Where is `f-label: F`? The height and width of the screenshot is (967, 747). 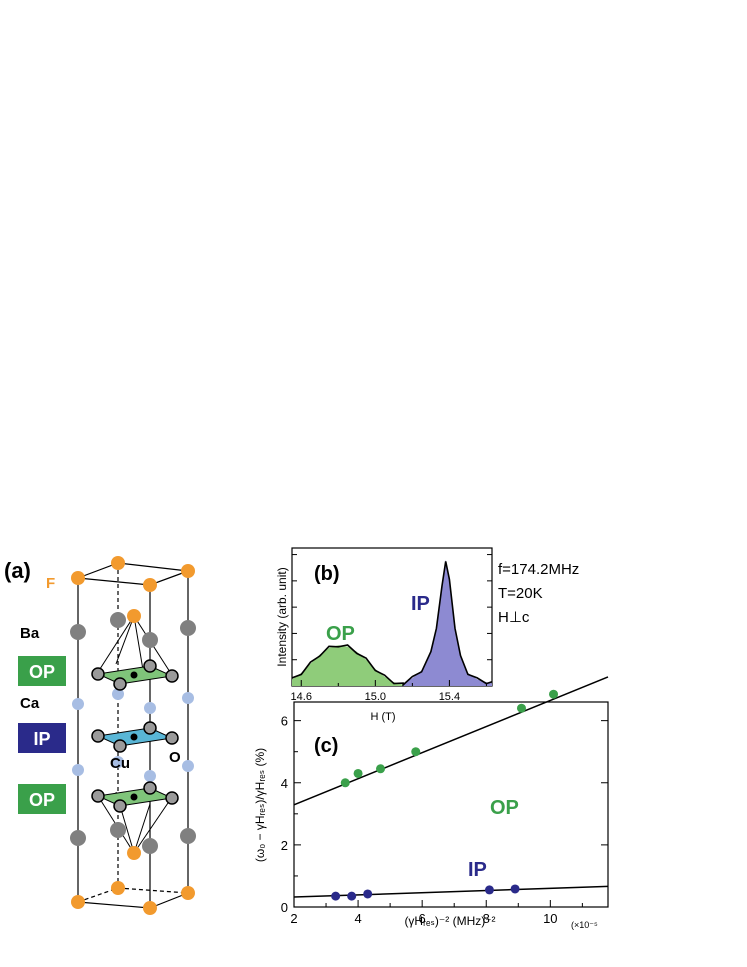
f-label: F is located at coordinates (50, 583).